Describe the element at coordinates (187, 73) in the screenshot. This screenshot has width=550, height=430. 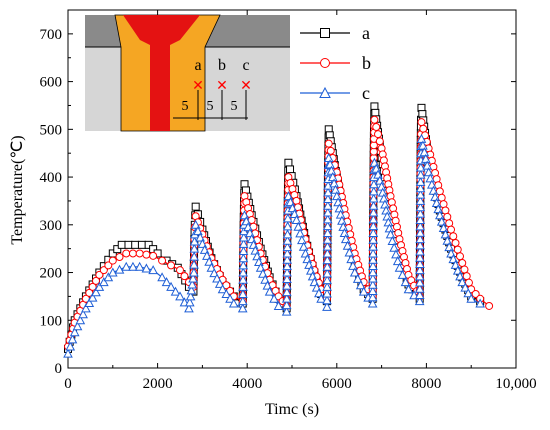
I see `inset-diagram: ✕ ✕ ✕ a b c 5 5 5` at that location.